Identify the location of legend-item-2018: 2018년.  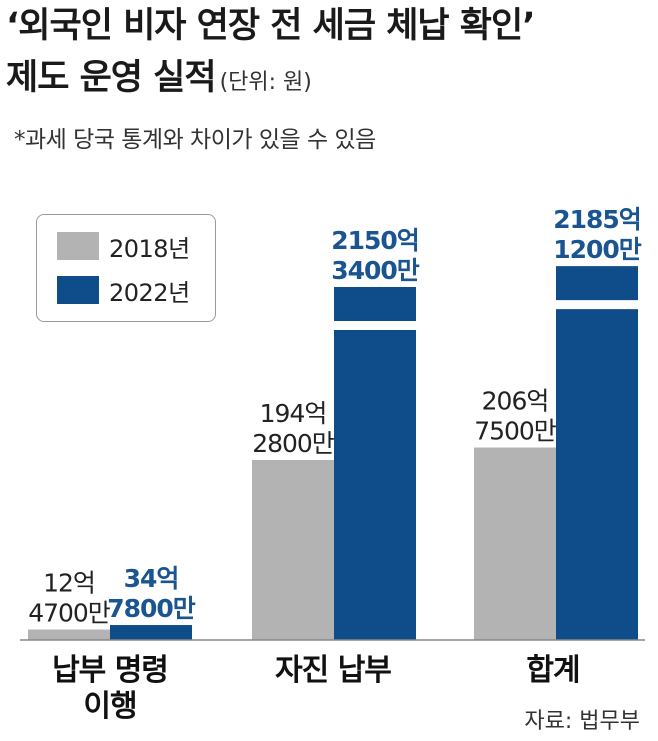
(123, 247).